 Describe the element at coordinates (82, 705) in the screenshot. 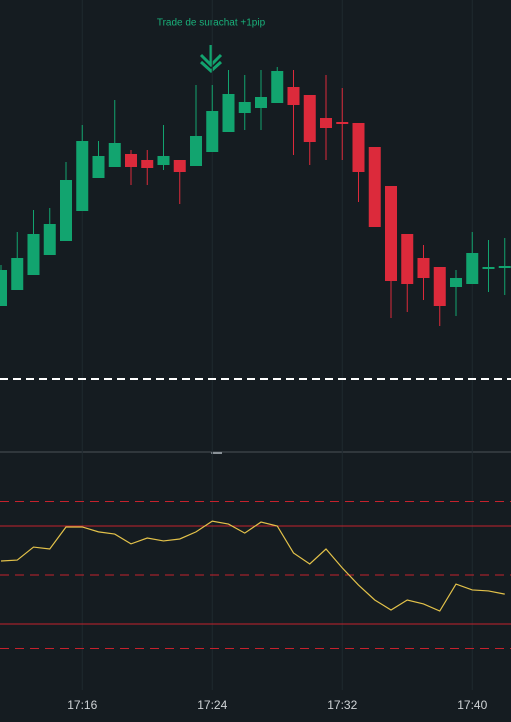

I see `x-tick-label: 17:16` at that location.